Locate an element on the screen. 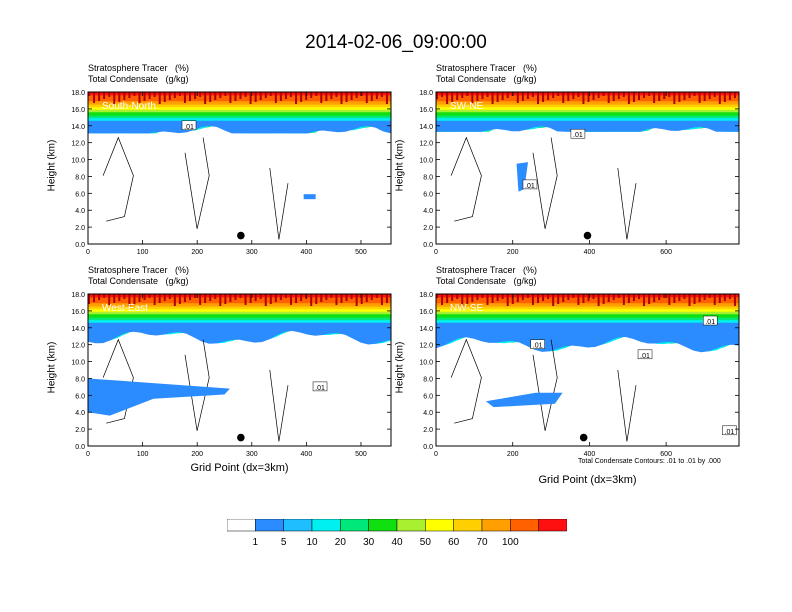 The height and width of the screenshot is (612, 792). panel-title-line2: Total Condensate (g/kg) is located at coordinates (138, 79).